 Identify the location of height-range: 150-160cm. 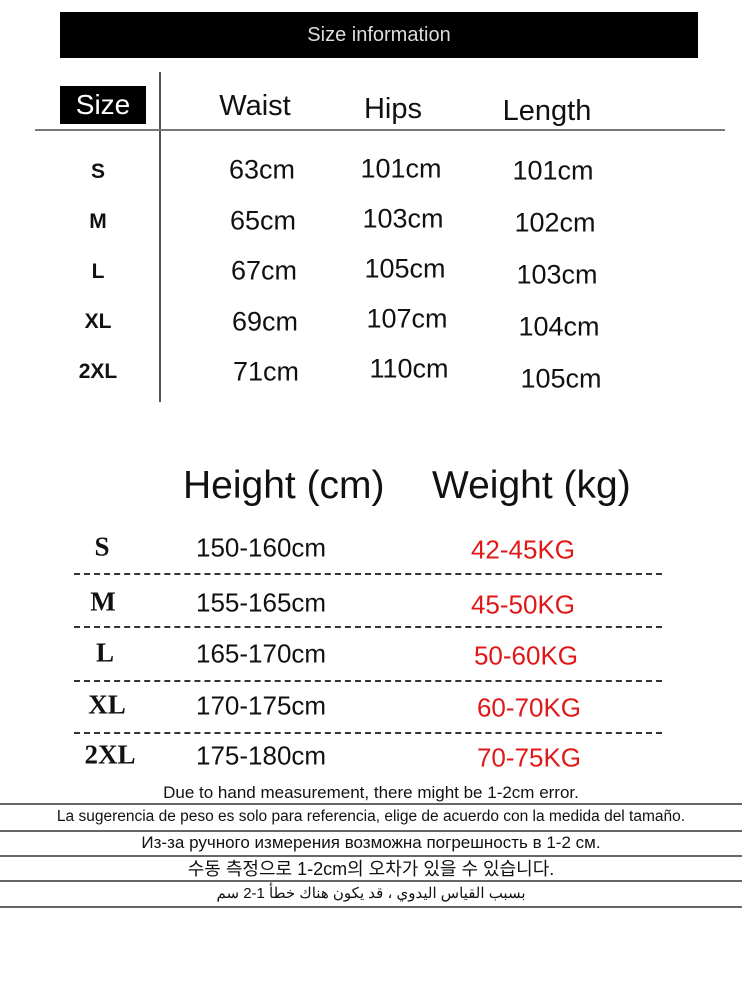
(261, 547).